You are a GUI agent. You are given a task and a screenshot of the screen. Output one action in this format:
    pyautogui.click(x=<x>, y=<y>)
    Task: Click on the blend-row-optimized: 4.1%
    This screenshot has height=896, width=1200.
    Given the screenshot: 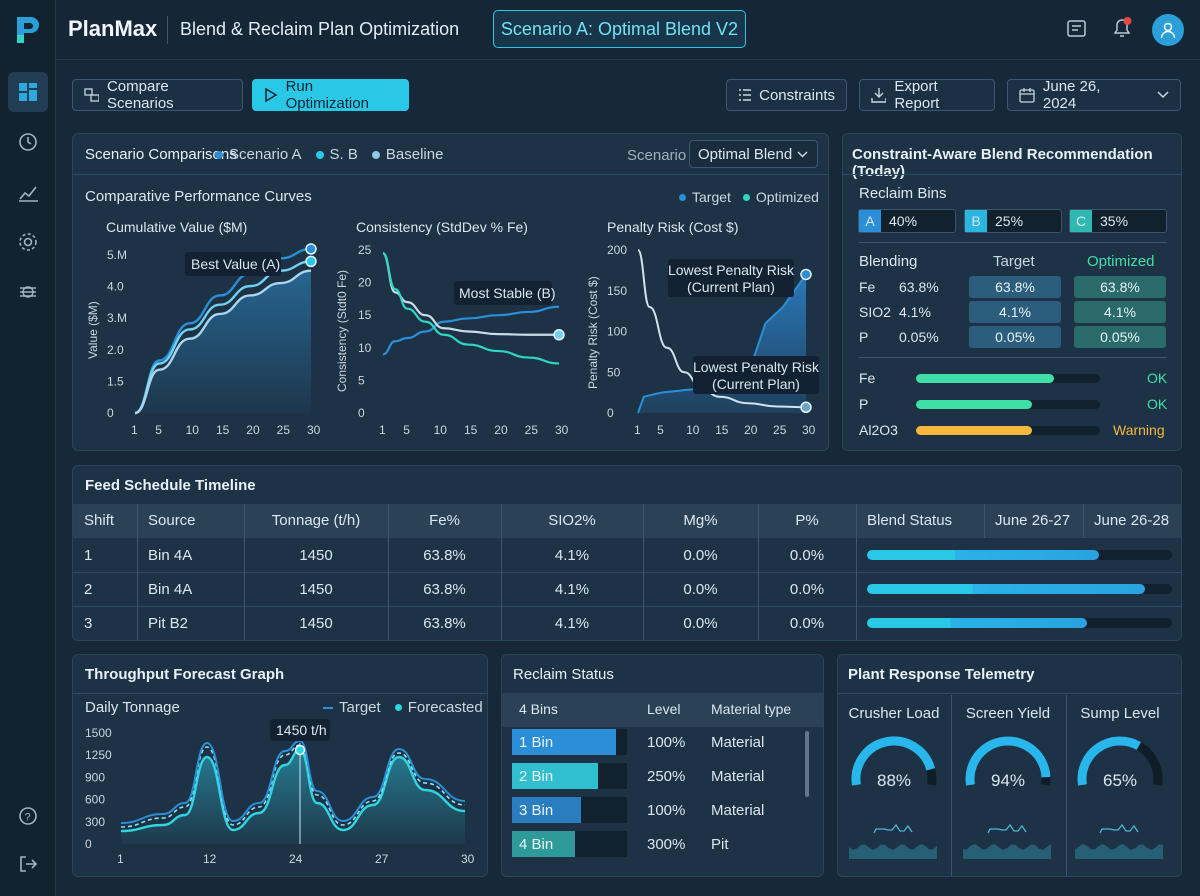 What is the action you would take?
    pyautogui.click(x=1120, y=312)
    